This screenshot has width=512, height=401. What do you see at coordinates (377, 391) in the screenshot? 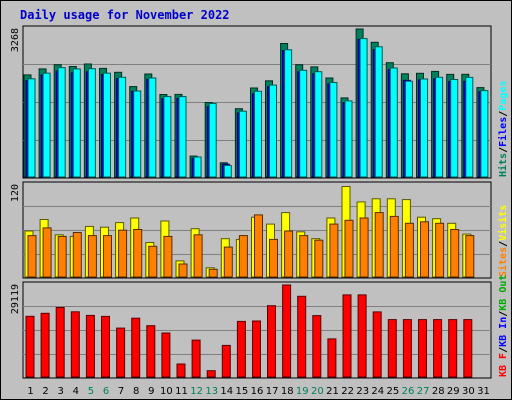
I see `x-tick-label: 24` at bounding box center [377, 391].